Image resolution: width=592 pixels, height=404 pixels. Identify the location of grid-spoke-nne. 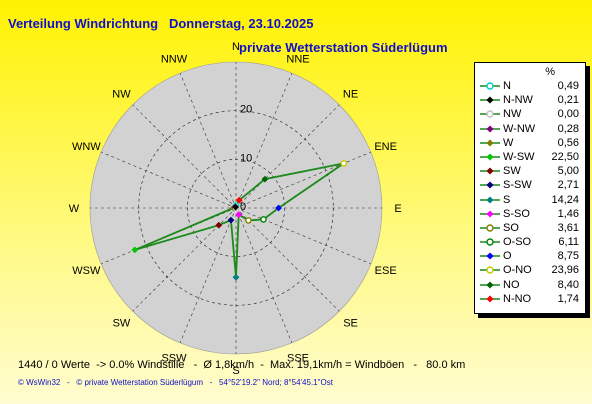
(264, 140).